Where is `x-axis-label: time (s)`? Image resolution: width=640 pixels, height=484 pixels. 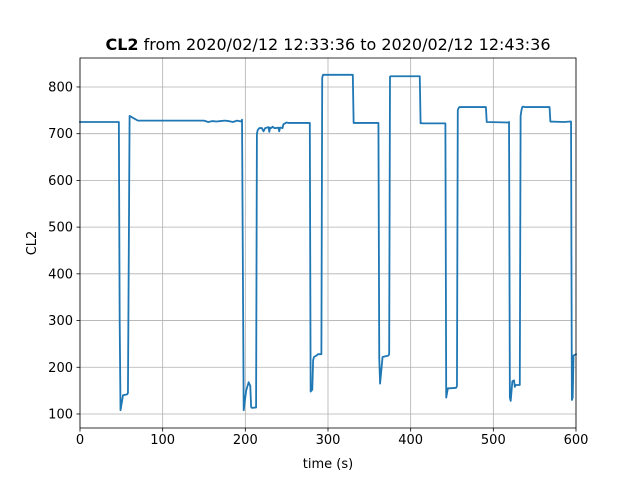
x-axis-label: time (s) is located at coordinates (328, 464).